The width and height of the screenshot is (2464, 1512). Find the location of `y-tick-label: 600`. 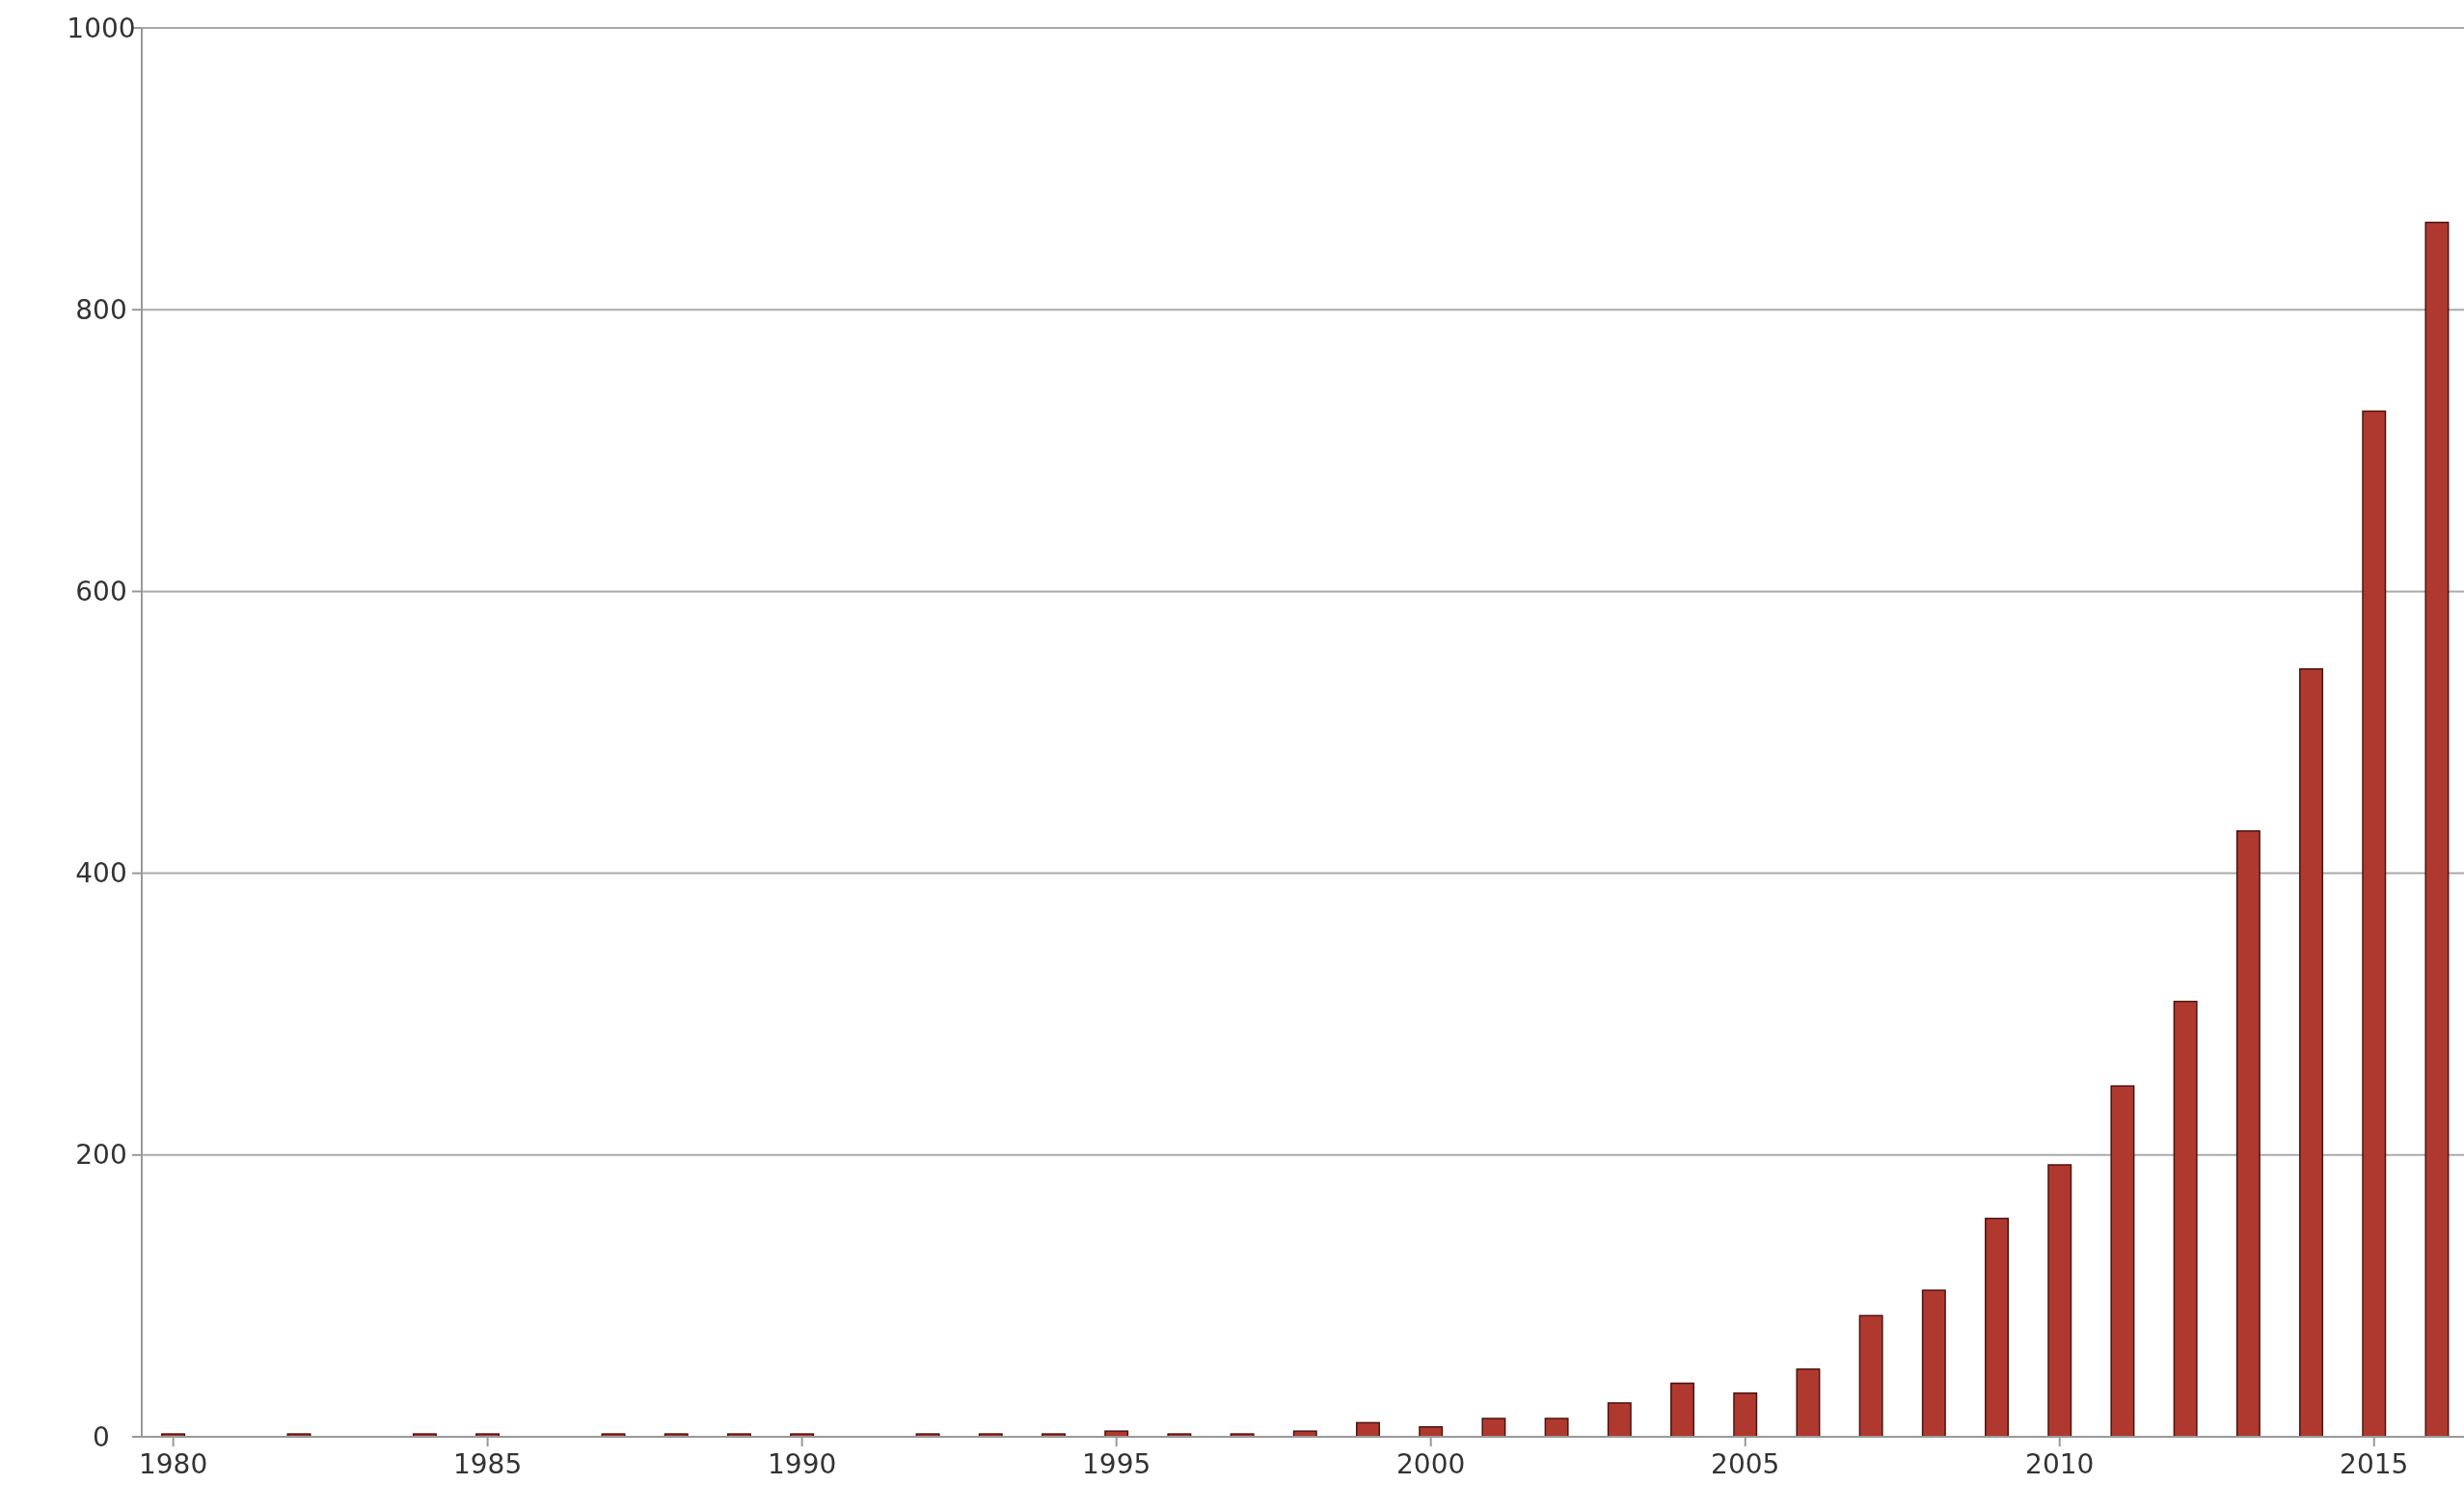

y-tick-label: 600 is located at coordinates (101, 591).